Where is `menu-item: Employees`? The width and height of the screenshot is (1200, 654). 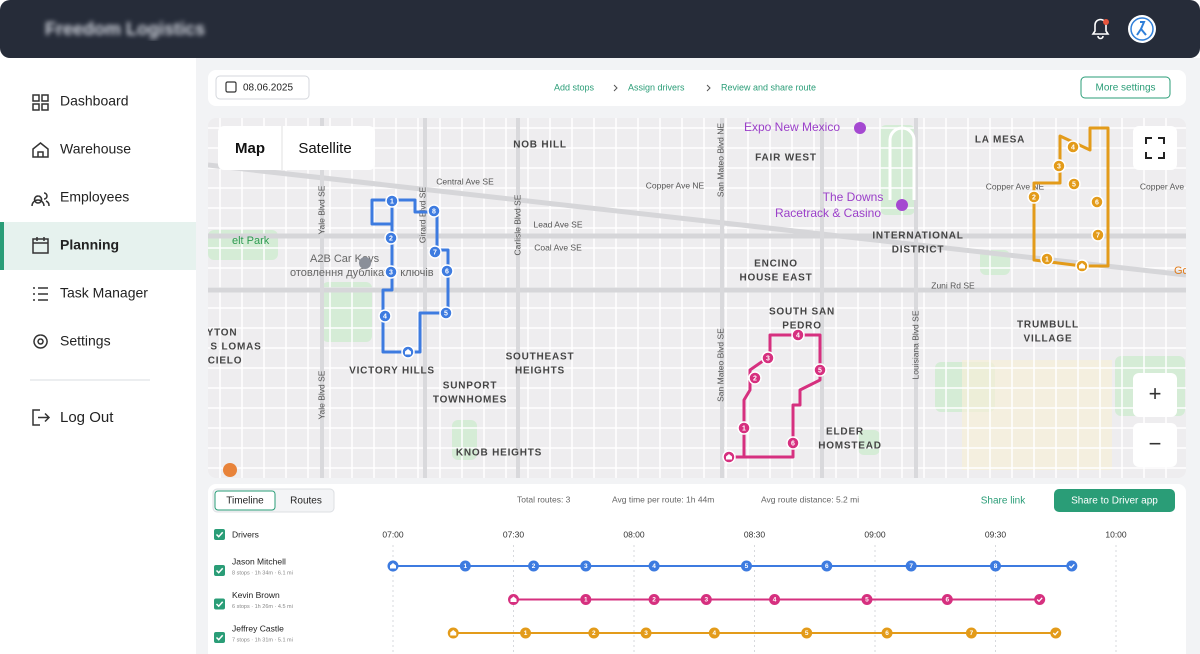
menu-item: Employees is located at coordinates (80, 198).